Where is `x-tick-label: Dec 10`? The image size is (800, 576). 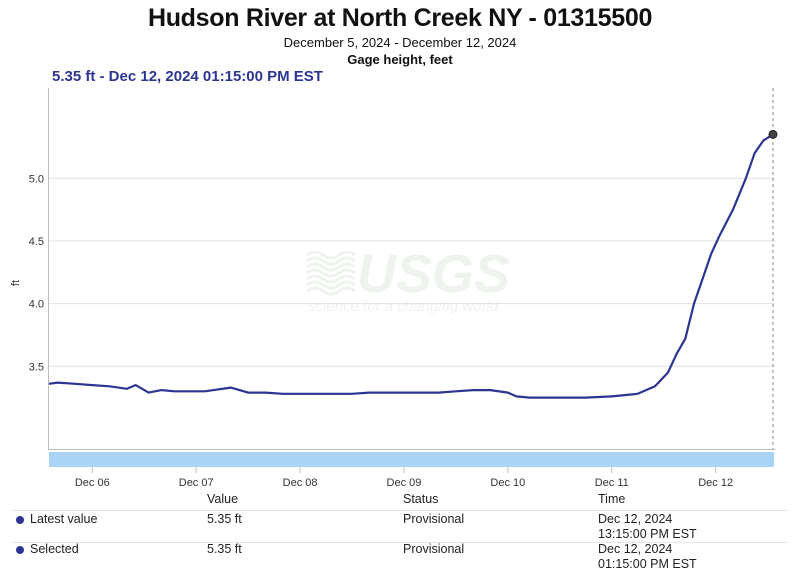
x-tick-label: Dec 10 is located at coordinates (507, 483).